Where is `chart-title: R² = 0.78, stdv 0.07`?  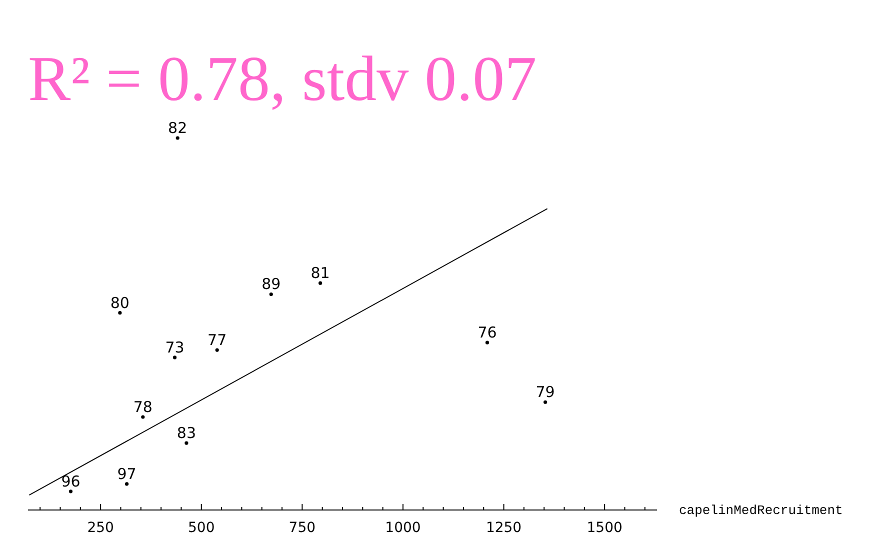
chart-title: R² = 0.78, stdv 0.07 is located at coordinates (282, 78).